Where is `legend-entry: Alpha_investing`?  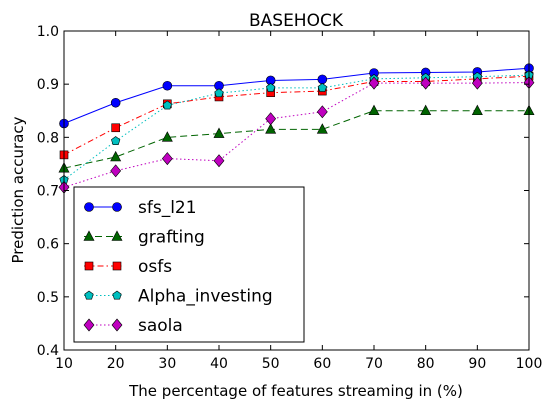 legend-entry: Alpha_investing is located at coordinates (178, 297).